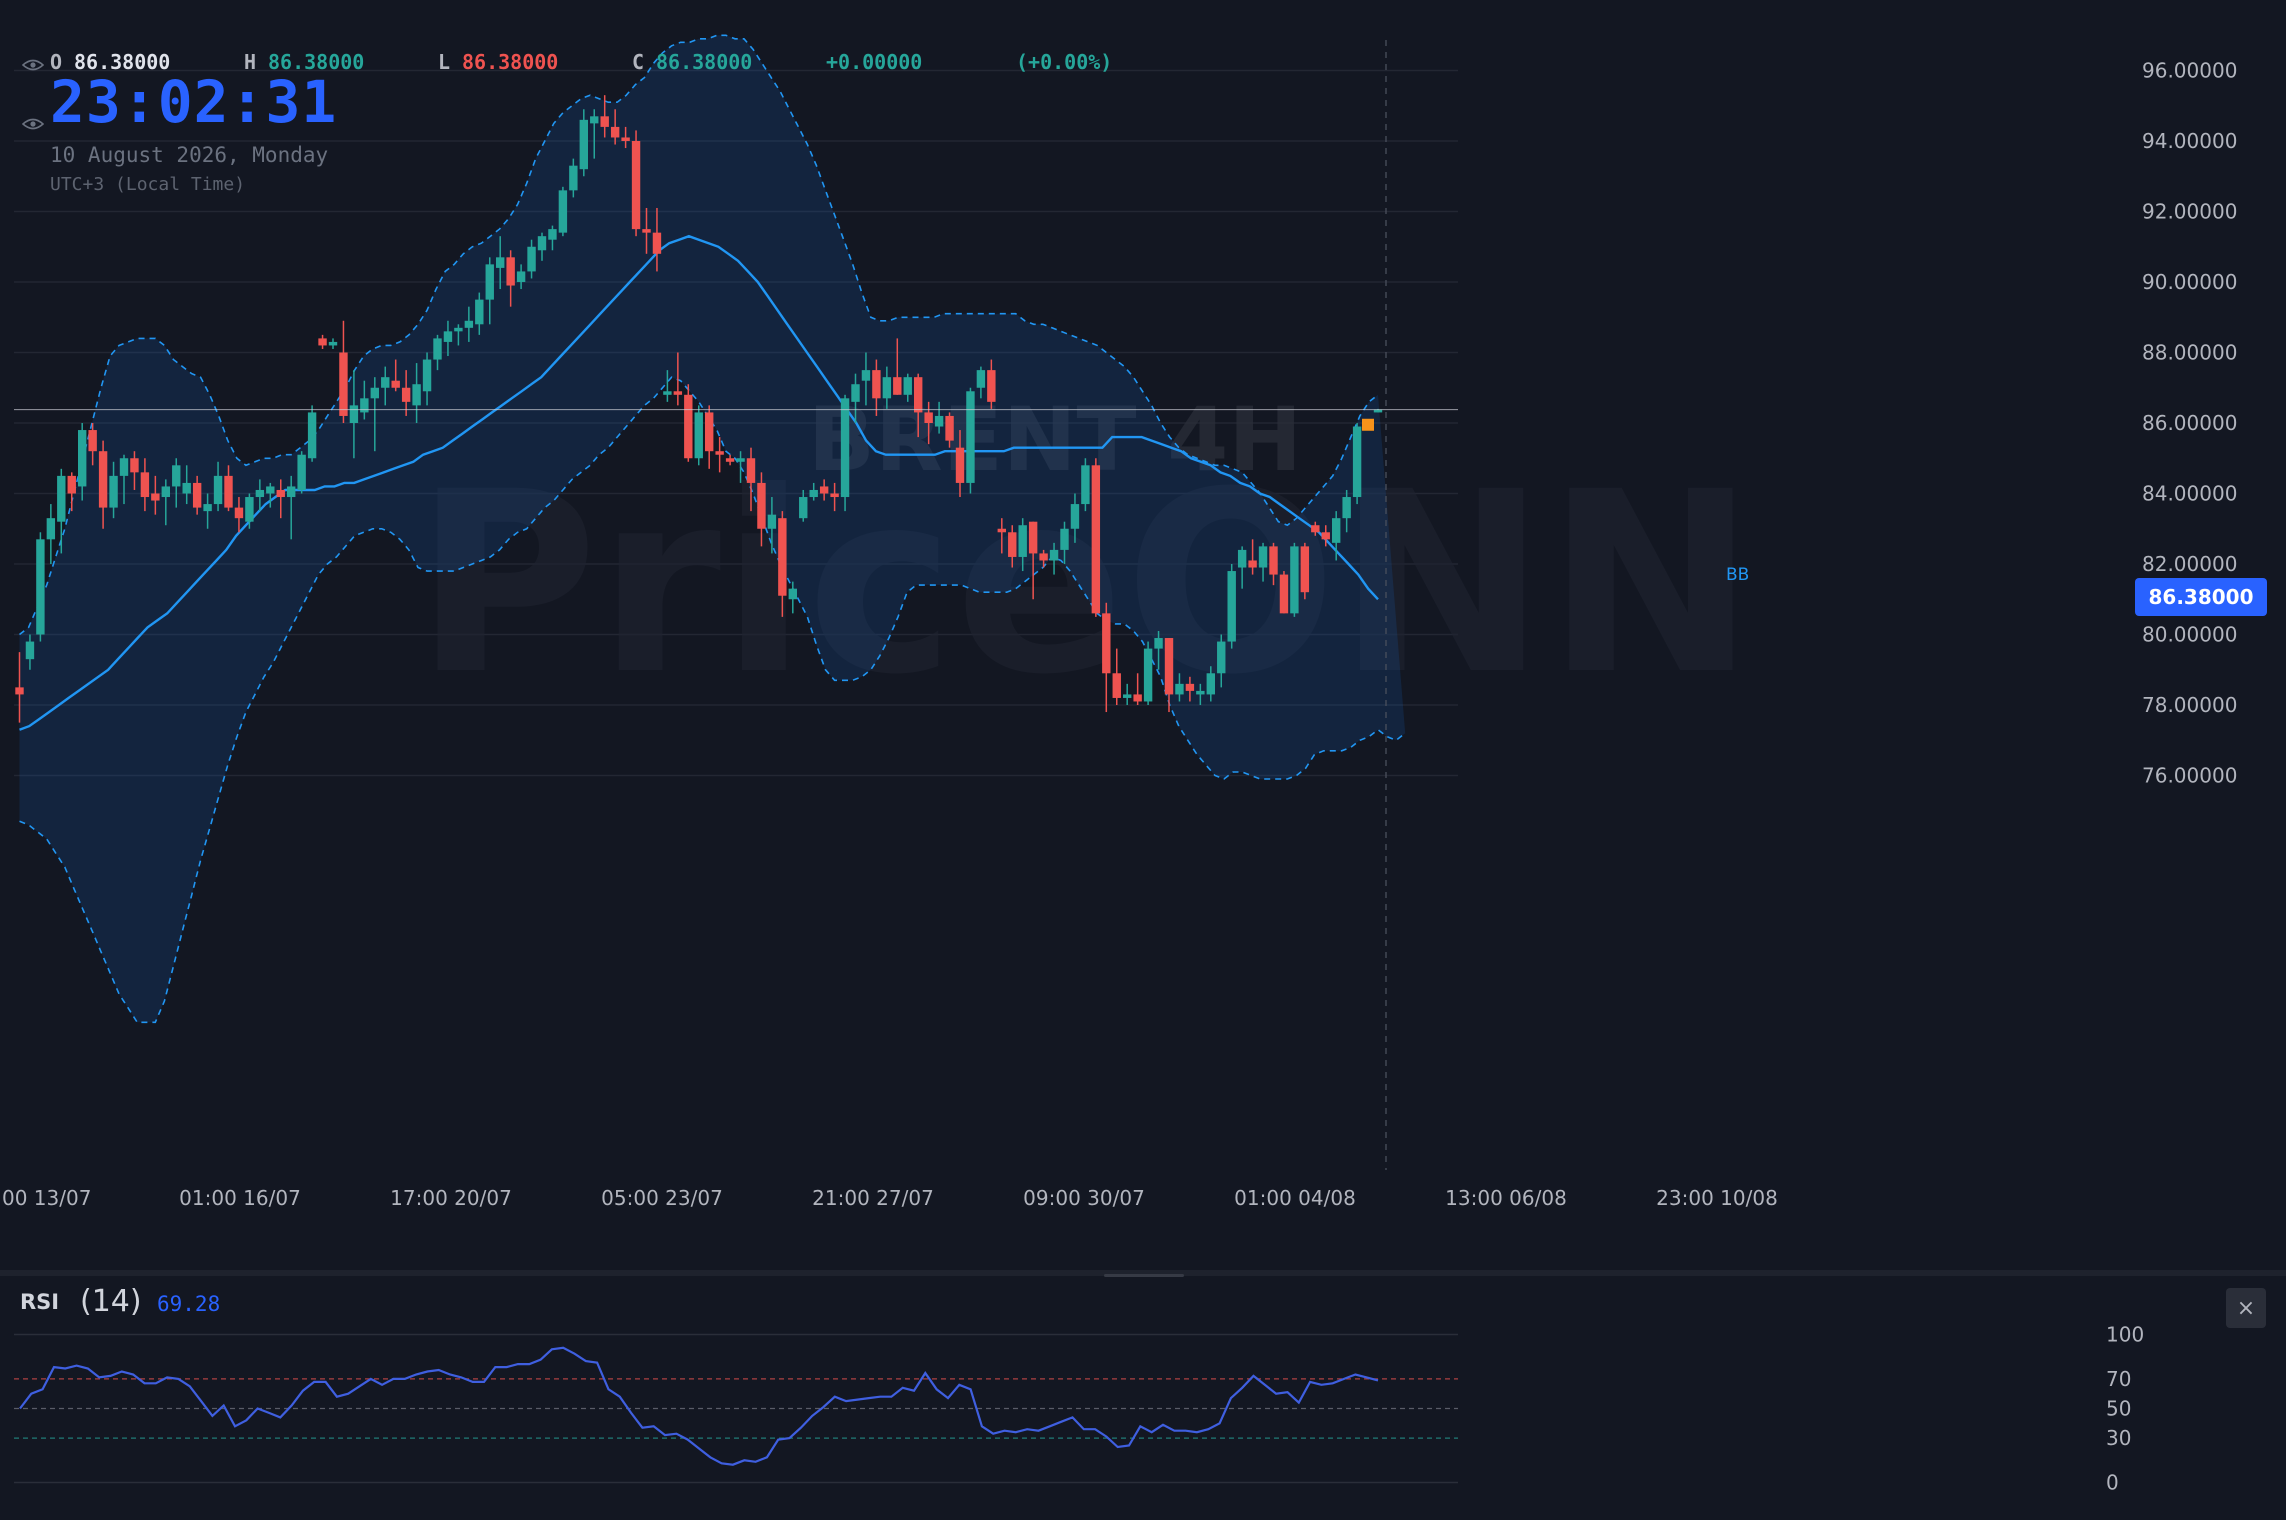  I want to click on rsi-tick-label: 30, so click(2118, 1438).